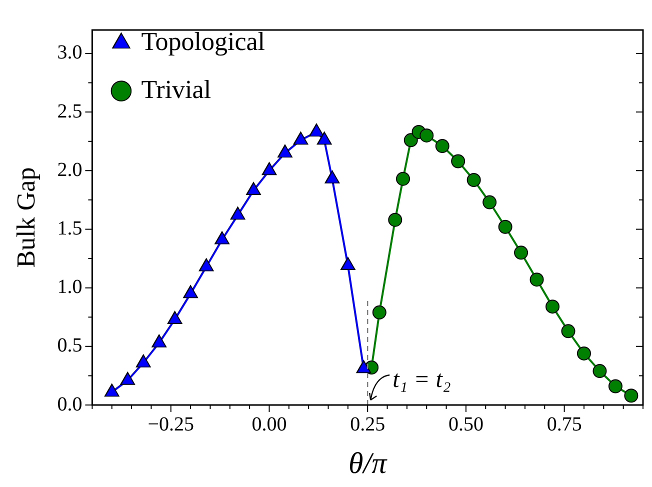 The width and height of the screenshot is (652, 487). What do you see at coordinates (69, 111) in the screenshot?
I see `y-tick-label: 2.5` at bounding box center [69, 111].